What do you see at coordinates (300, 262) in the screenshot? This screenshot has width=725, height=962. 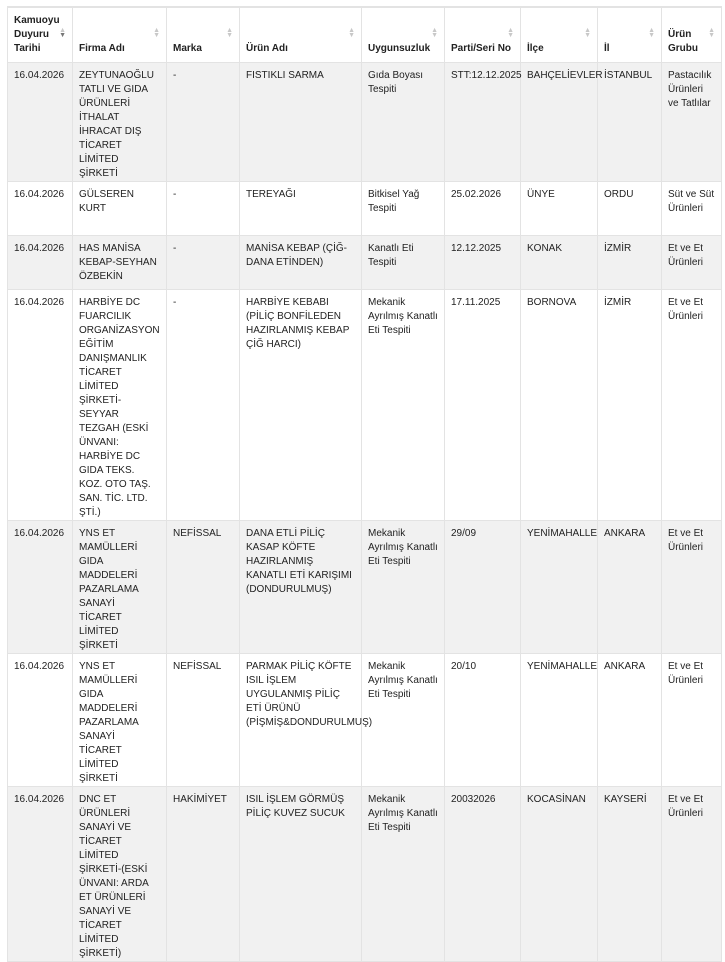 I see `cell-product: MANİSA KEBAP (ÇİĞ-DANA ETİNDEN)` at bounding box center [300, 262].